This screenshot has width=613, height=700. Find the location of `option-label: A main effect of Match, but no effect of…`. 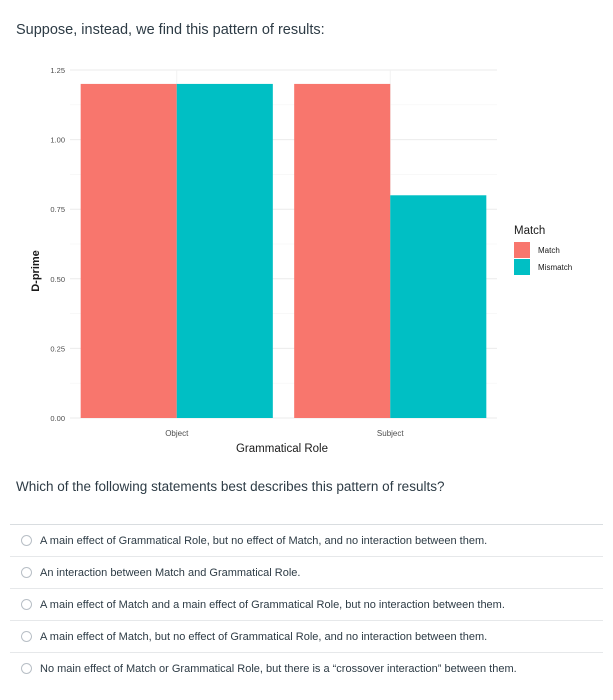

option-label: A main effect of Match, but no effect of… is located at coordinates (264, 636).